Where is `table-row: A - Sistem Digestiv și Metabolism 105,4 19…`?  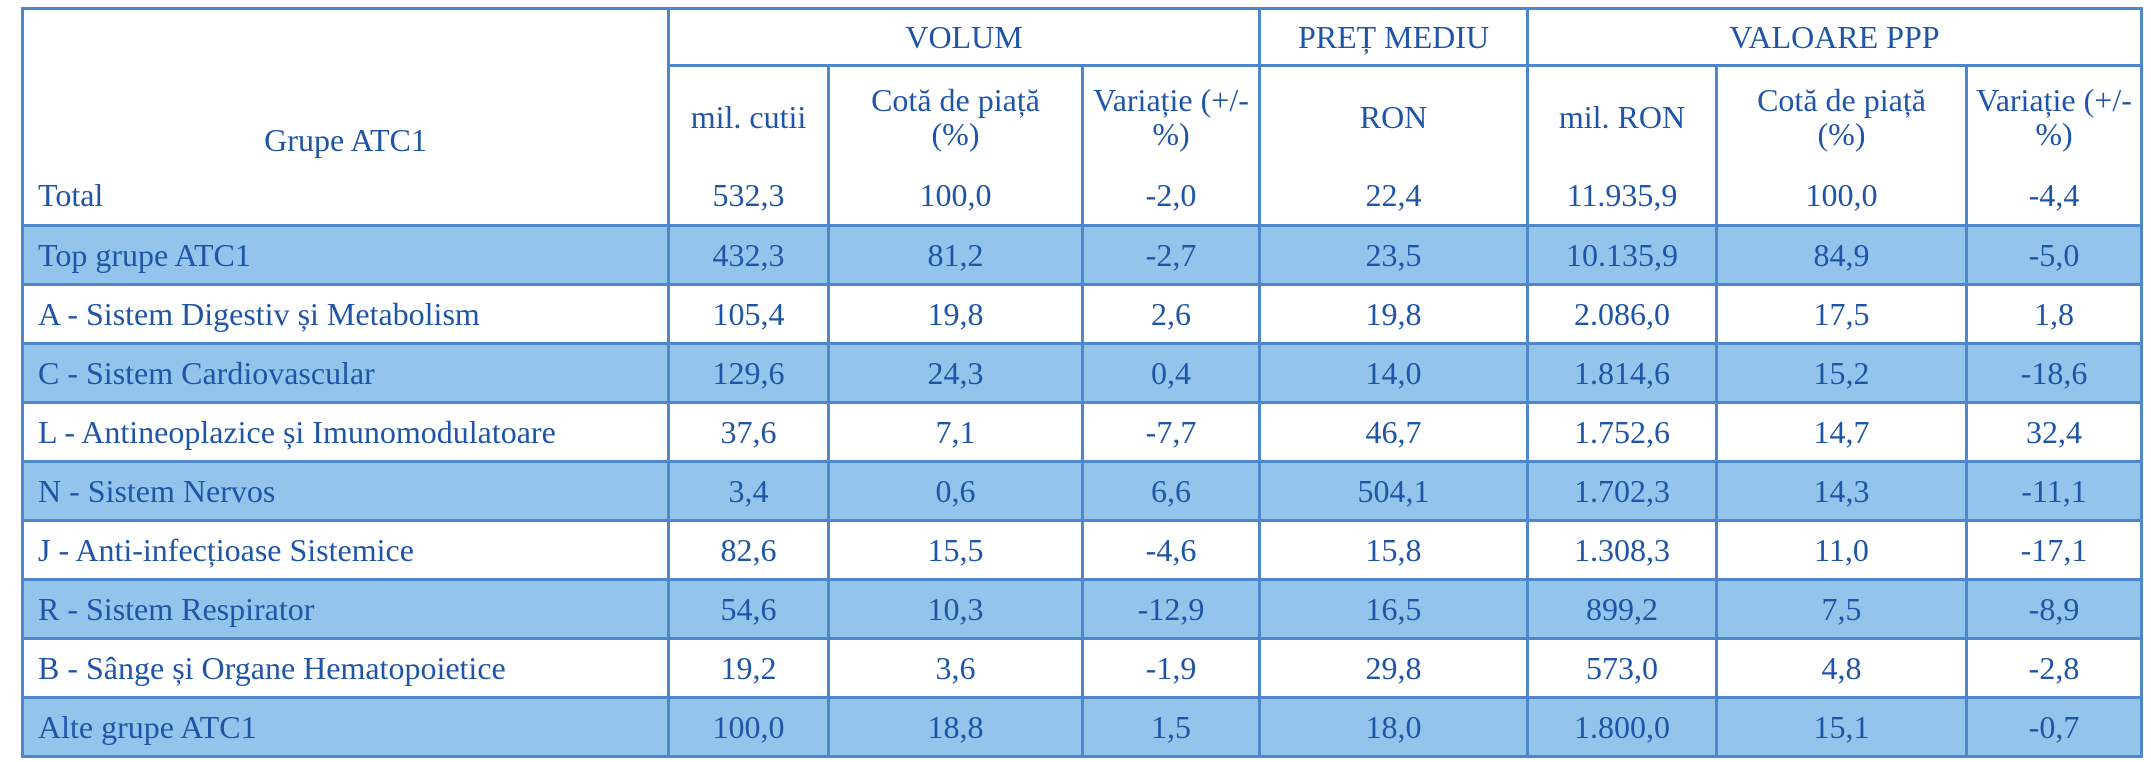
table-row: A - Sistem Digestiv și Metabolism 105,4 19… is located at coordinates (1082, 314).